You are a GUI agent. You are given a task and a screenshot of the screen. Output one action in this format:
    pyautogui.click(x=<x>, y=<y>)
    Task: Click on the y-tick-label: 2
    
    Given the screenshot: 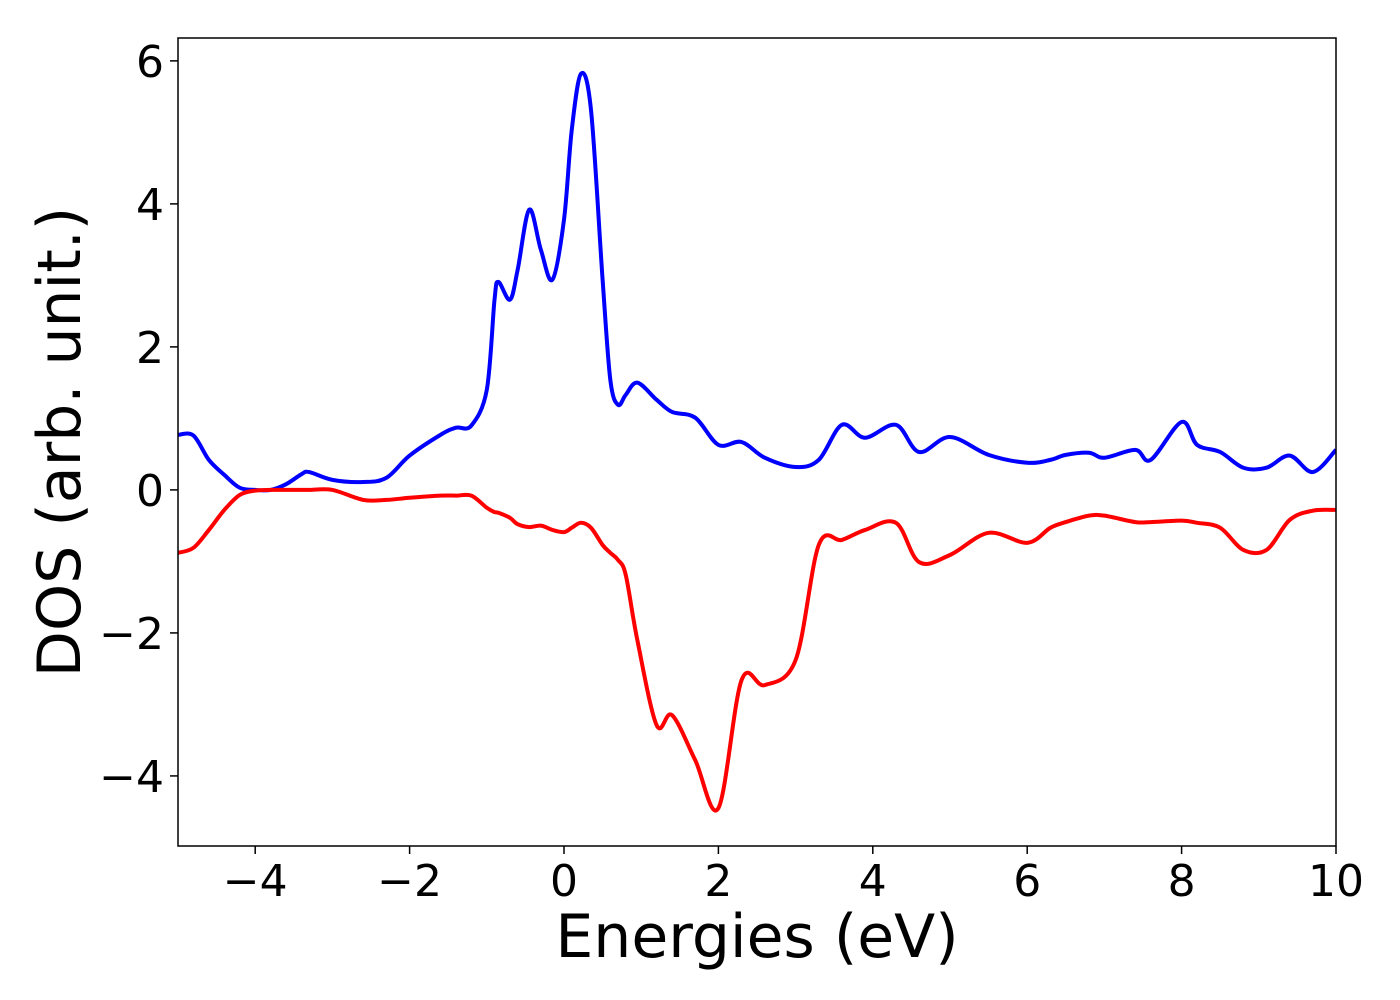 What is the action you would take?
    pyautogui.click(x=150, y=348)
    